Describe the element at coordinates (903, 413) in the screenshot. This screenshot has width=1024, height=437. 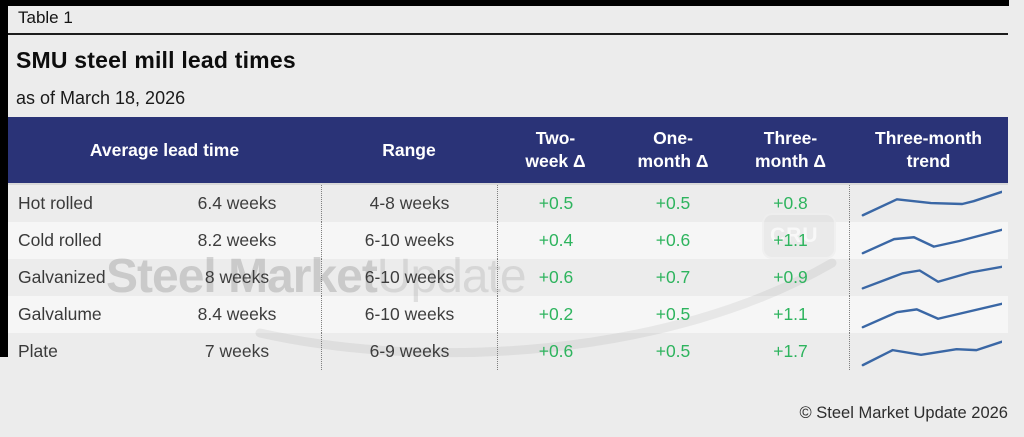
I see `copyright-footer: © Steel Market Update 2026` at that location.